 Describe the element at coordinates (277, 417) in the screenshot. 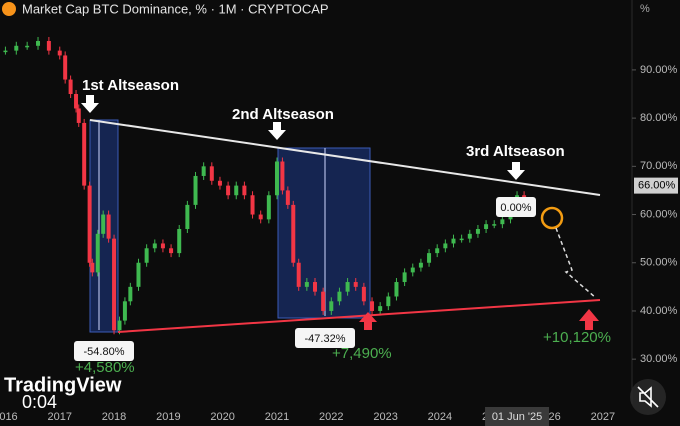

I see `x-tick-label: 2021` at that location.